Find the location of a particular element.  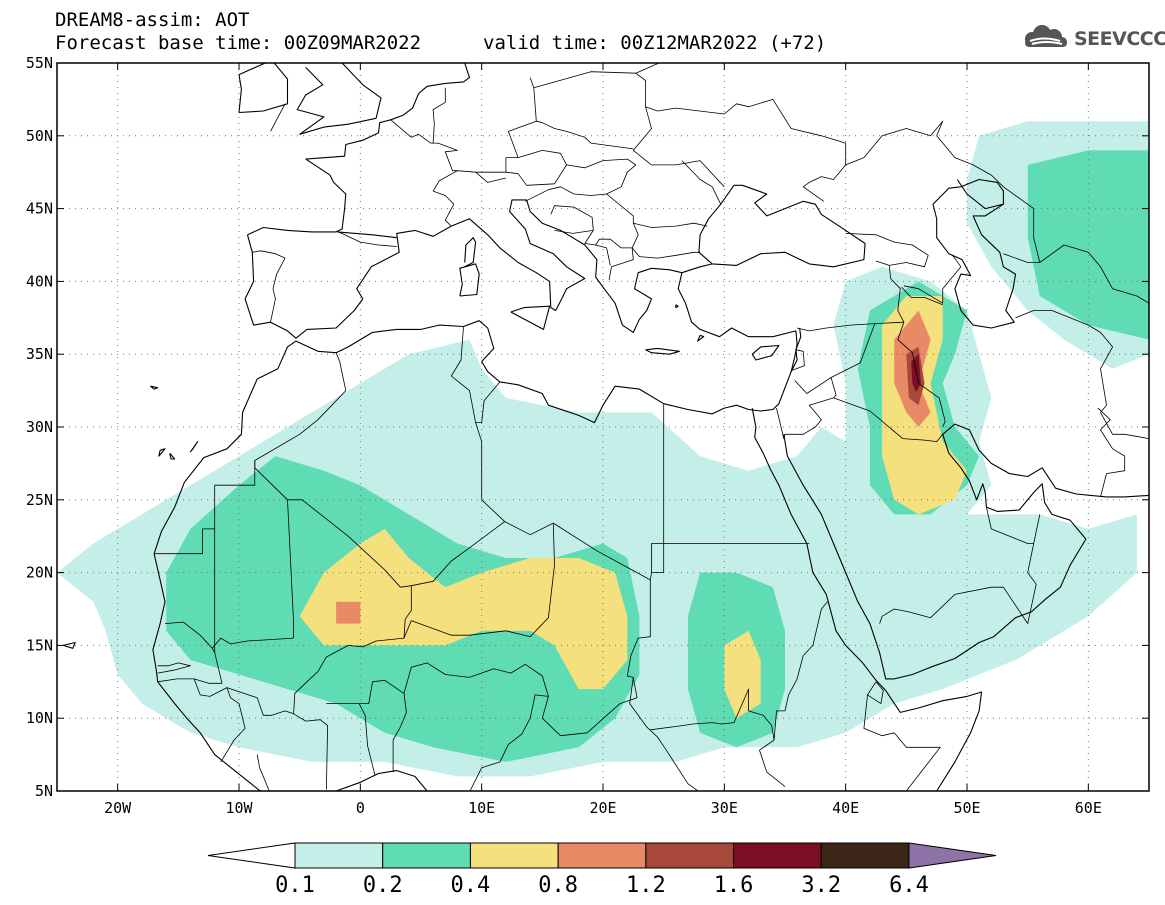

lon-tick-label: 60E is located at coordinates (1088, 808).